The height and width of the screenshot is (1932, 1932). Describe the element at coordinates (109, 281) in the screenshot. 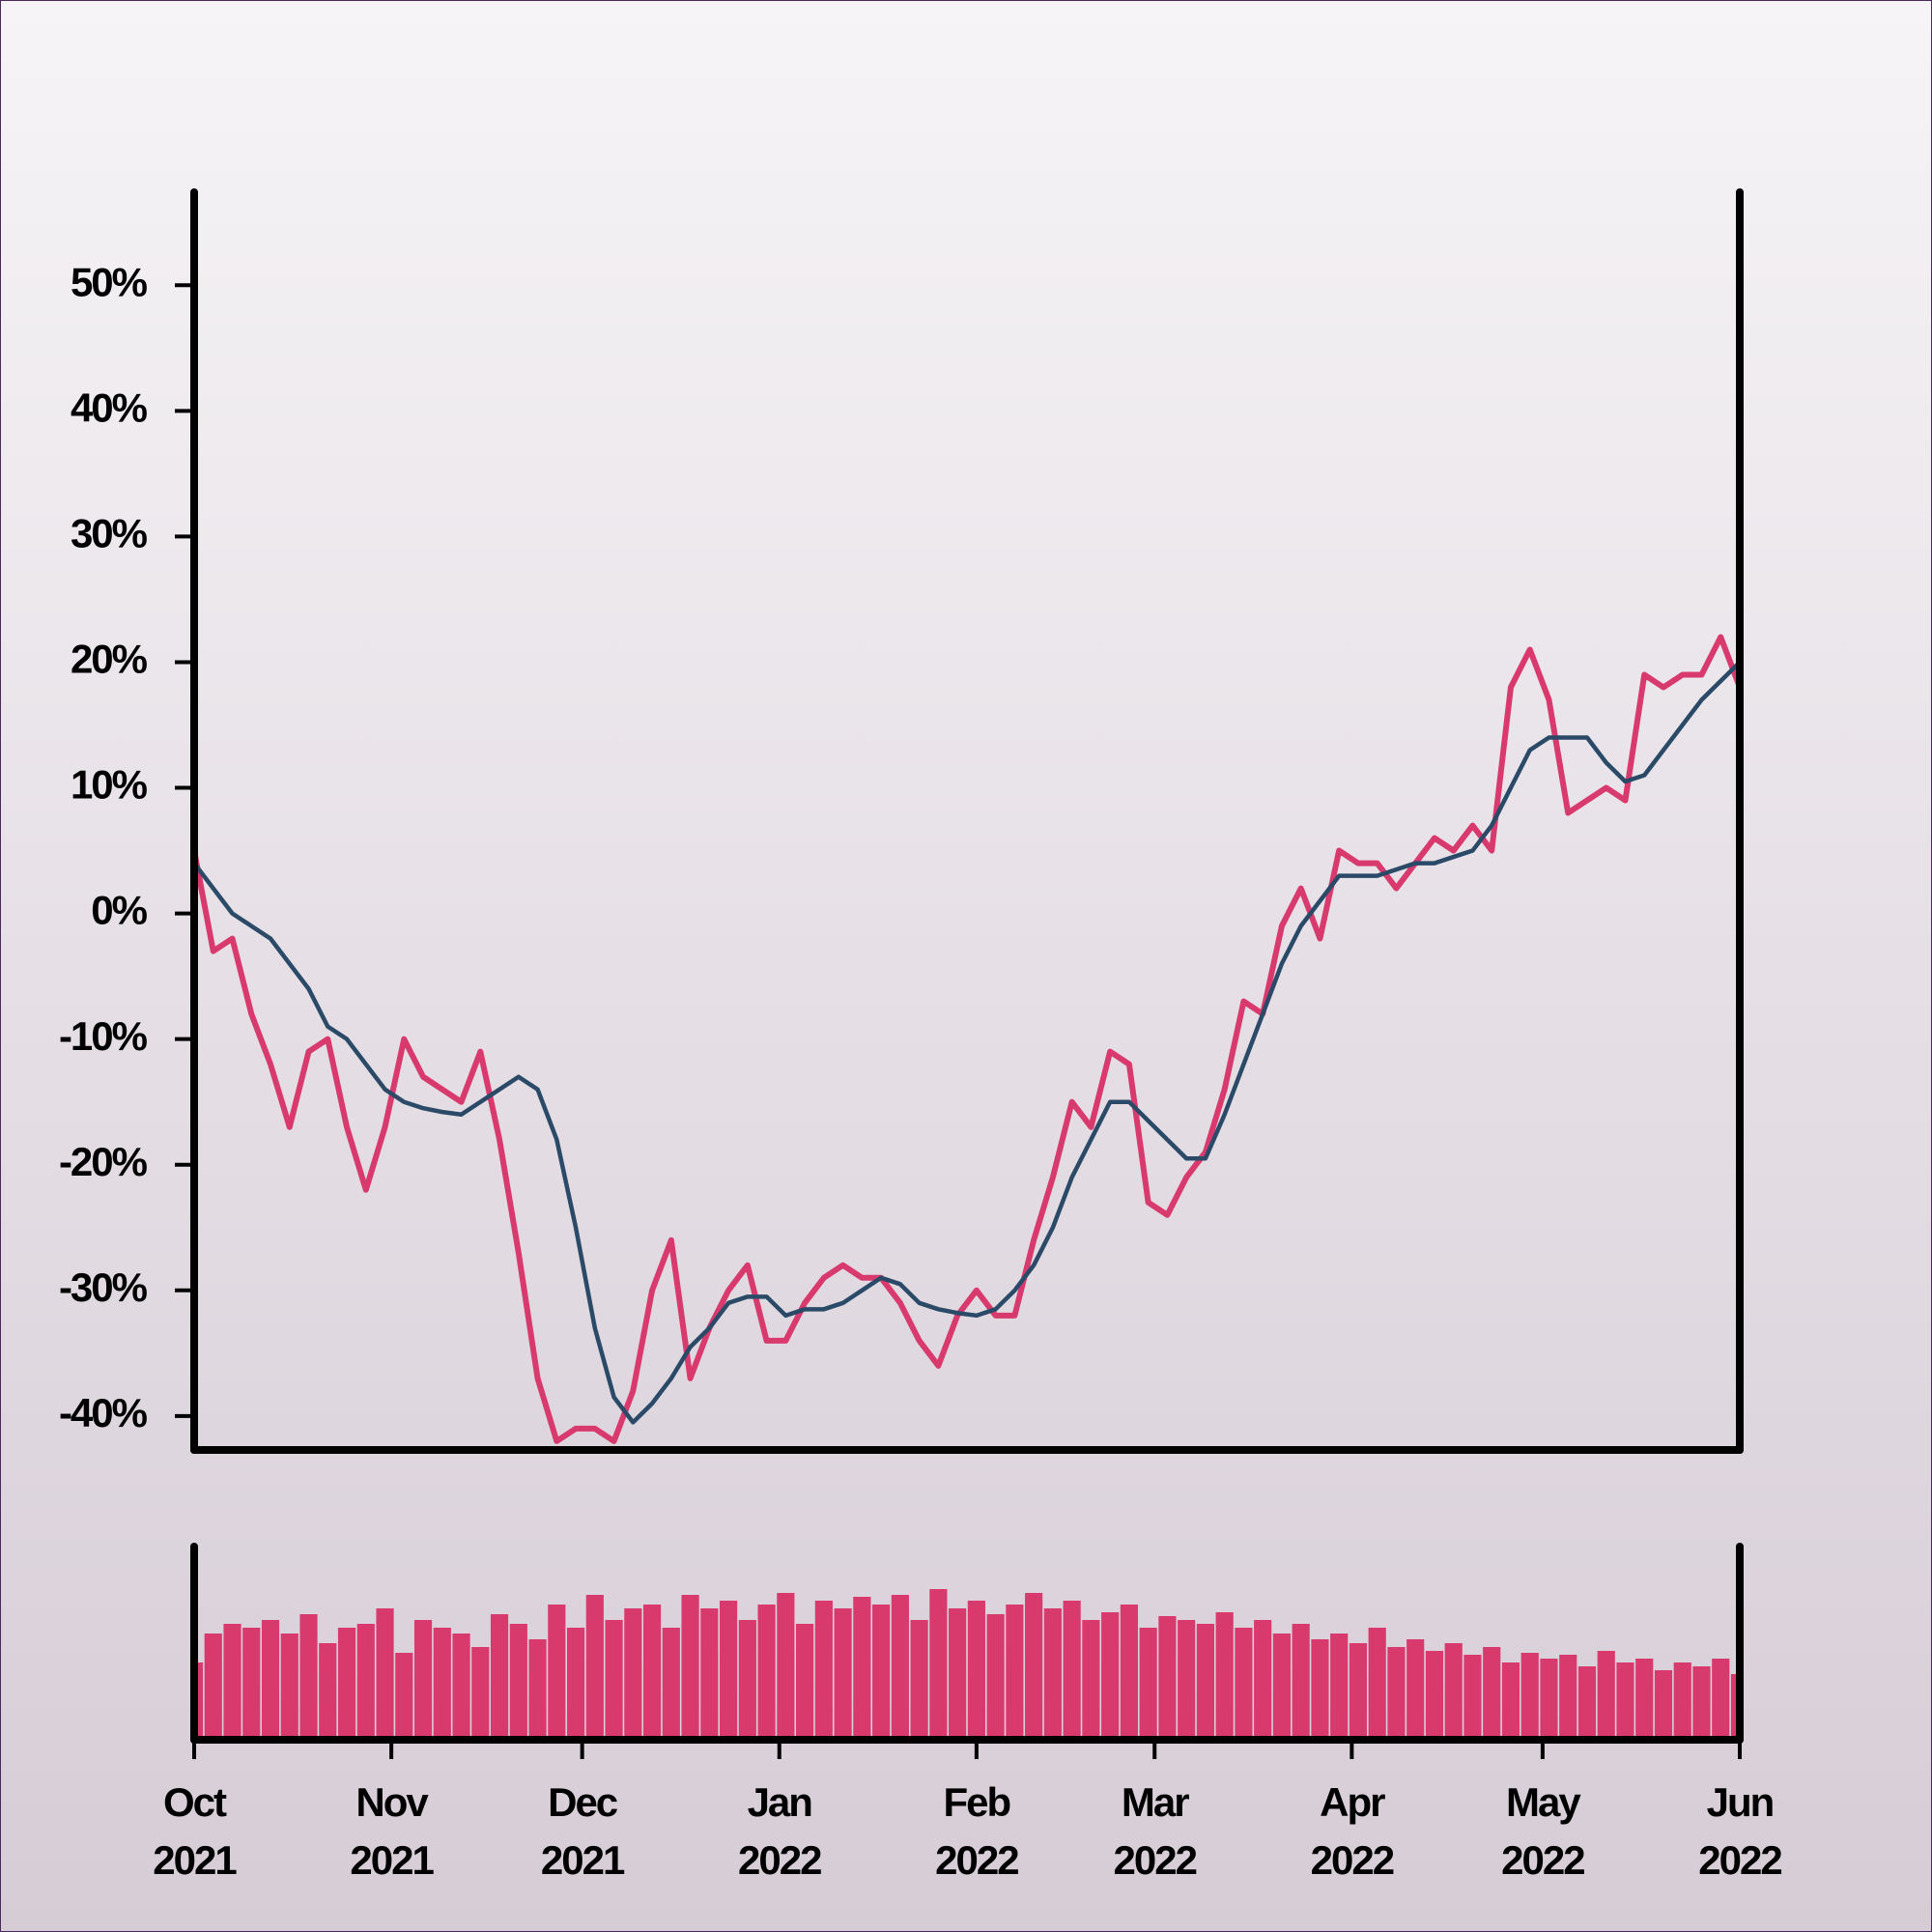

I see `y-tick-label: 50%` at that location.